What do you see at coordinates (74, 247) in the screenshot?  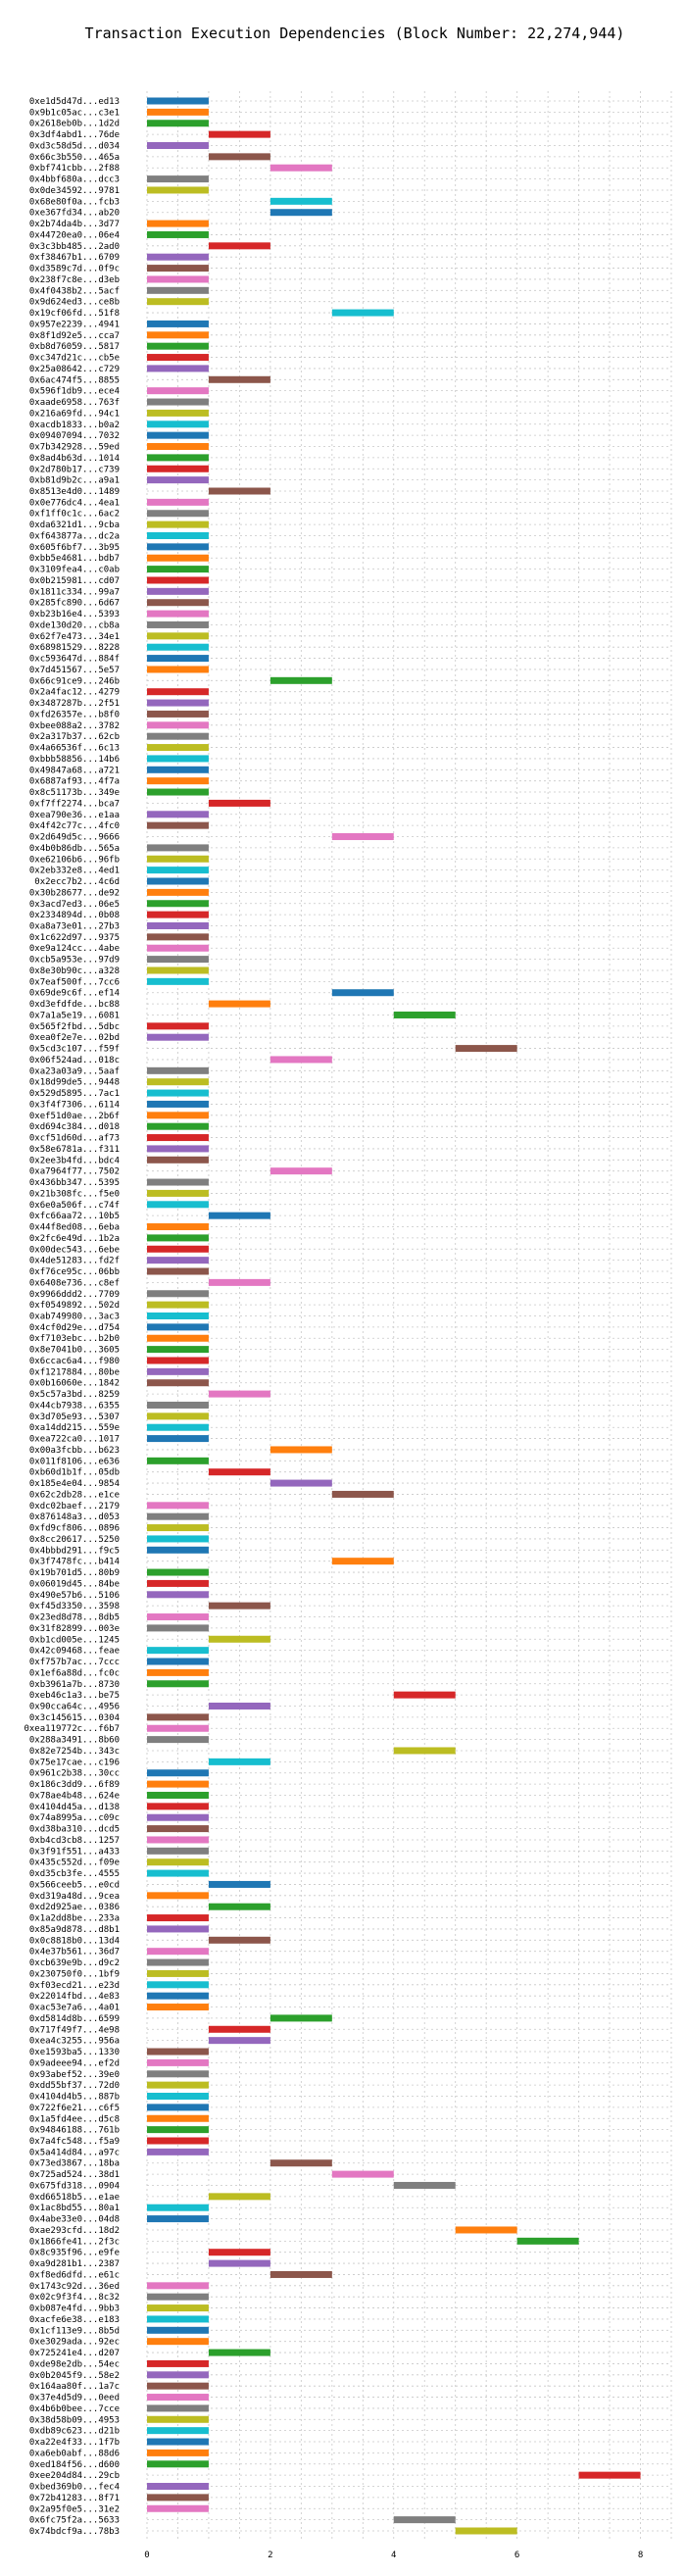 I see `transaction-label: 0x3c3bb485...2ad0` at bounding box center [74, 247].